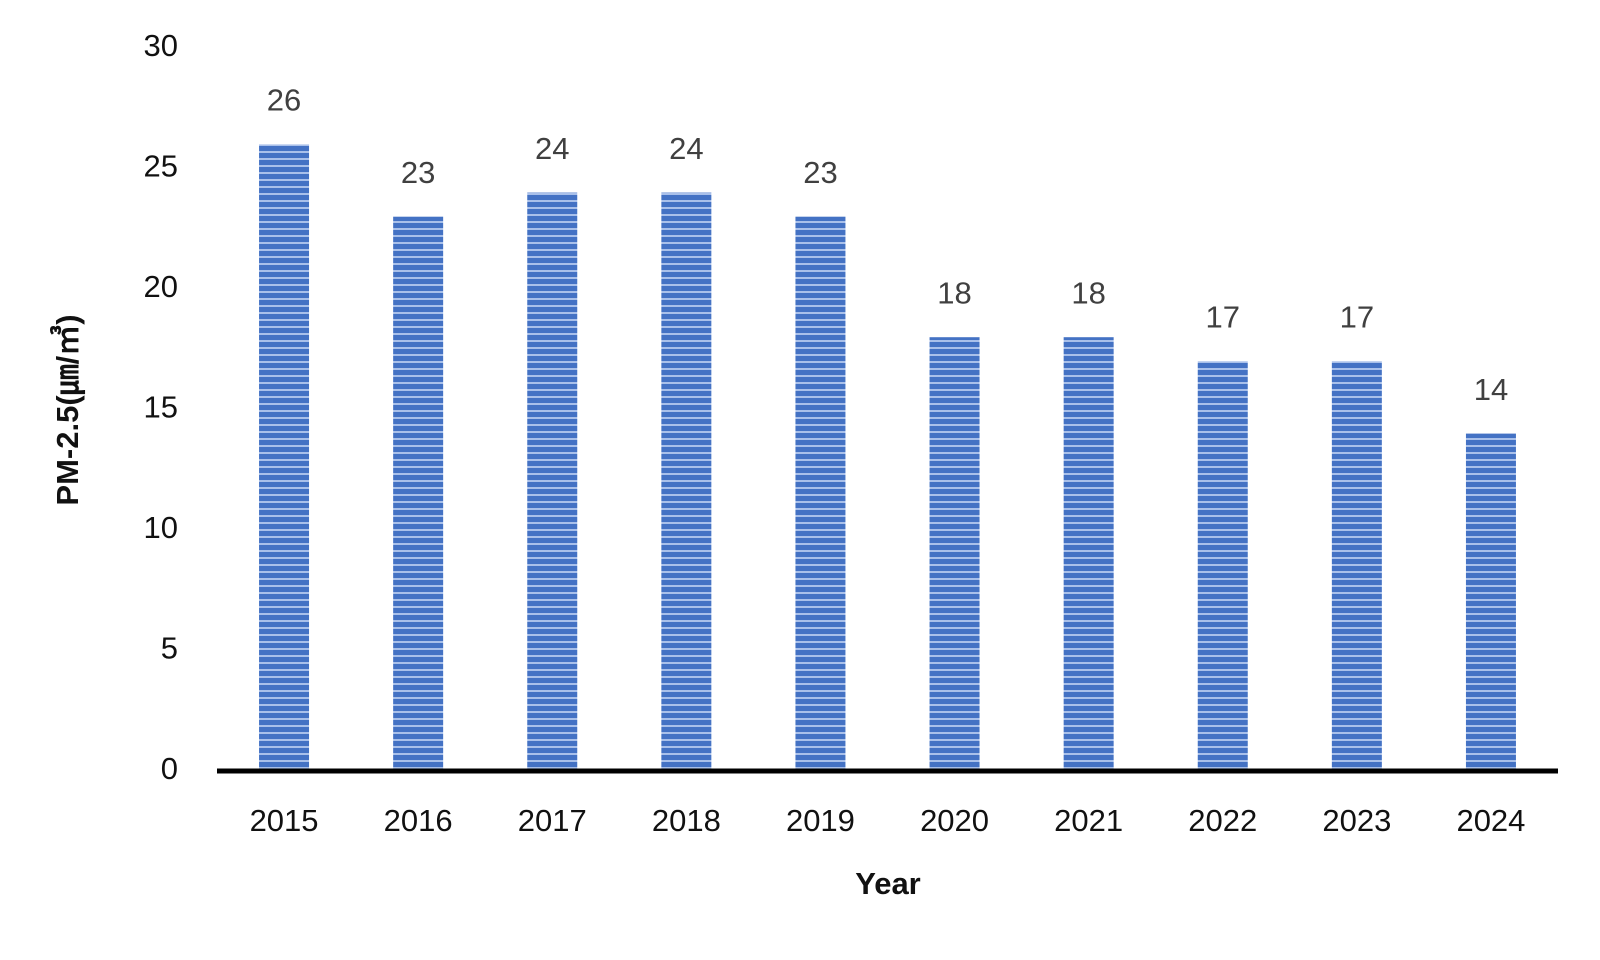 The height and width of the screenshot is (960, 1600). Describe the element at coordinates (552, 820) in the screenshot. I see `x-tick-label: 2017` at that location.